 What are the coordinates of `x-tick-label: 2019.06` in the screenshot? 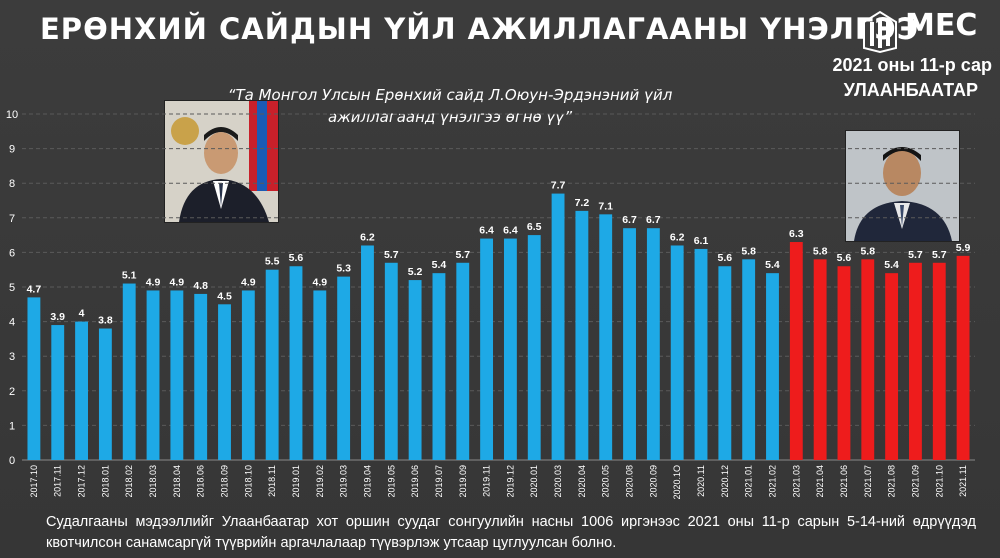 It's located at (415, 481).